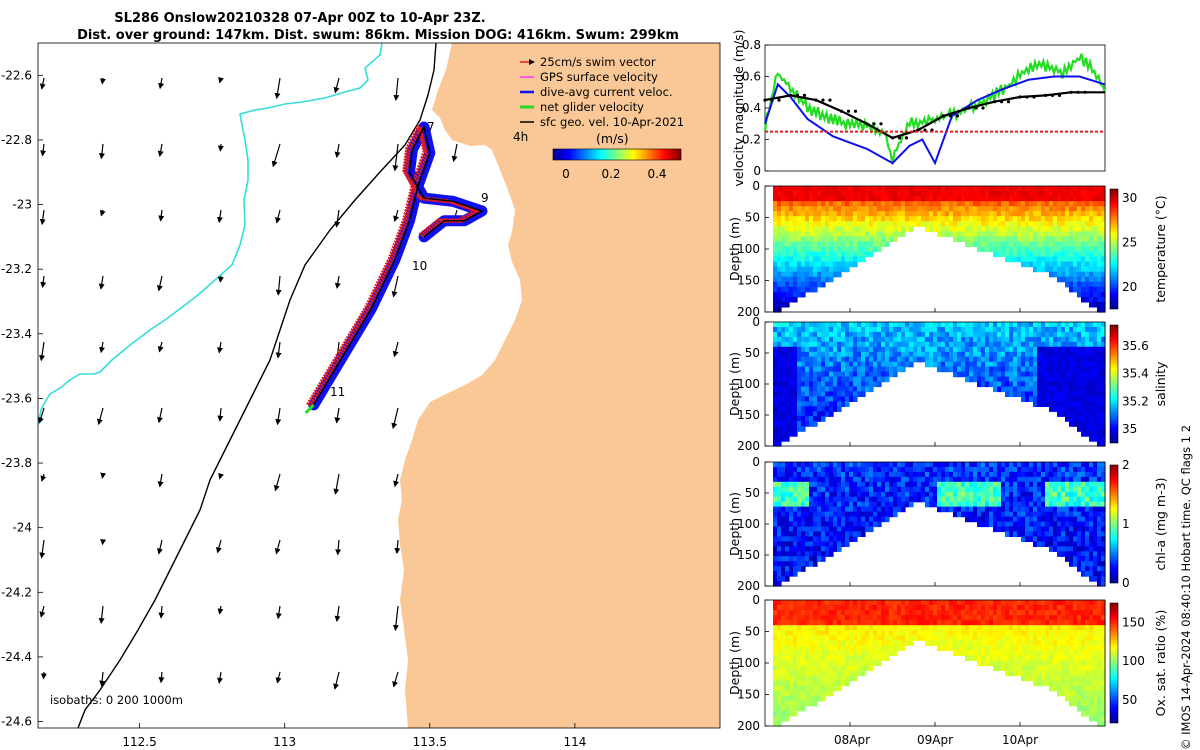 This screenshot has height=750, width=1200. Describe the element at coordinates (139, 742) in the screenshot. I see `map-xtick-label: 112.5` at that location.